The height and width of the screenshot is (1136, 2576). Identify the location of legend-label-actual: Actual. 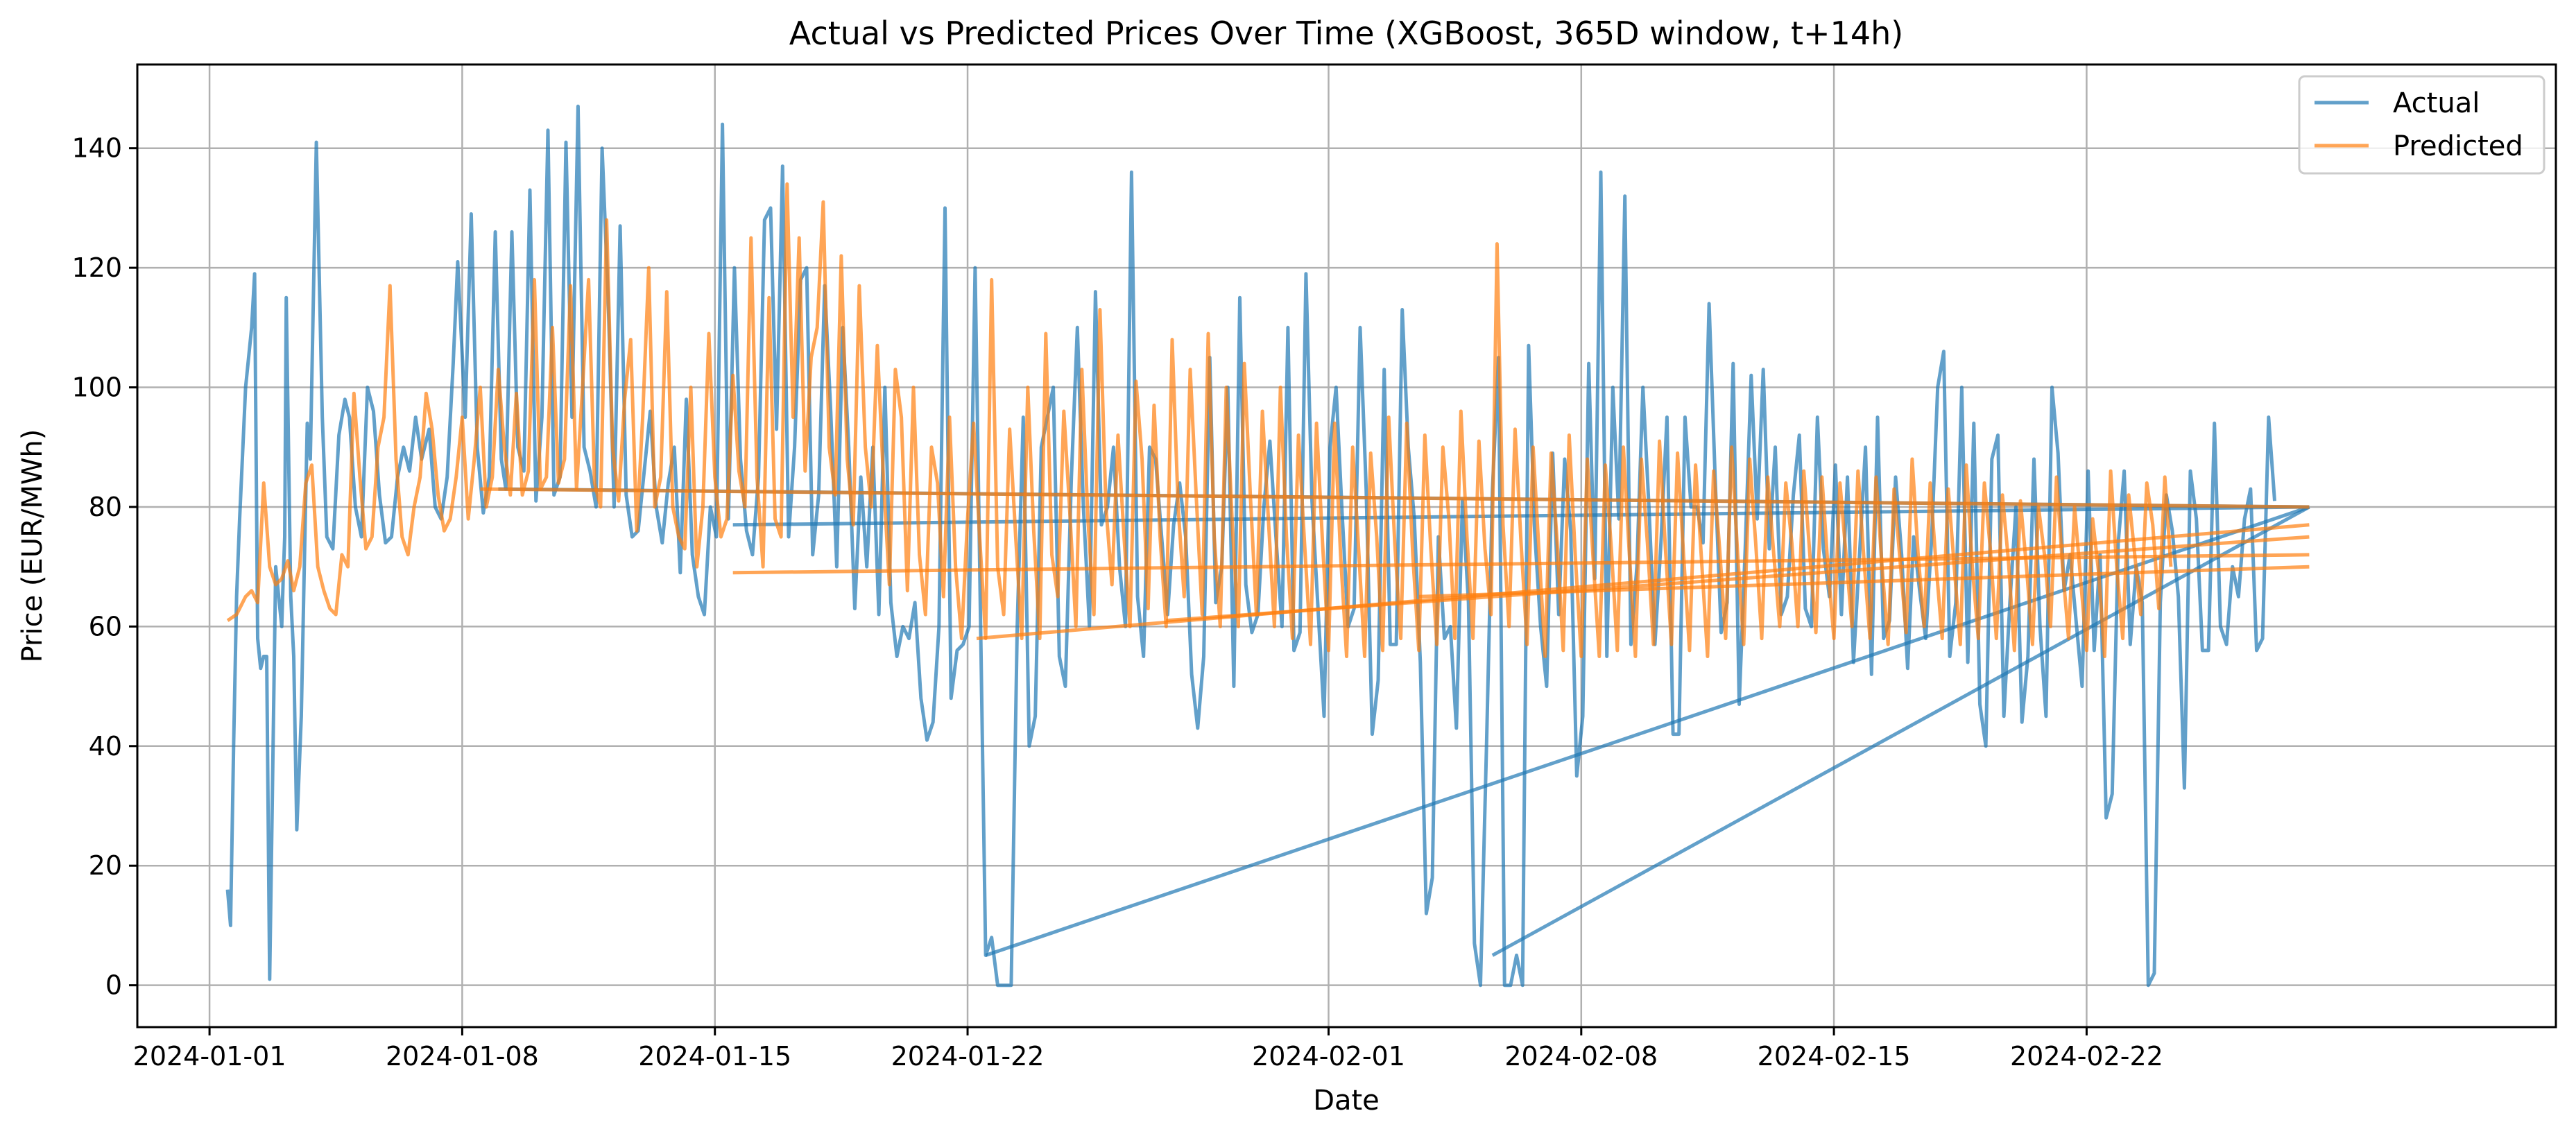
(2436, 103).